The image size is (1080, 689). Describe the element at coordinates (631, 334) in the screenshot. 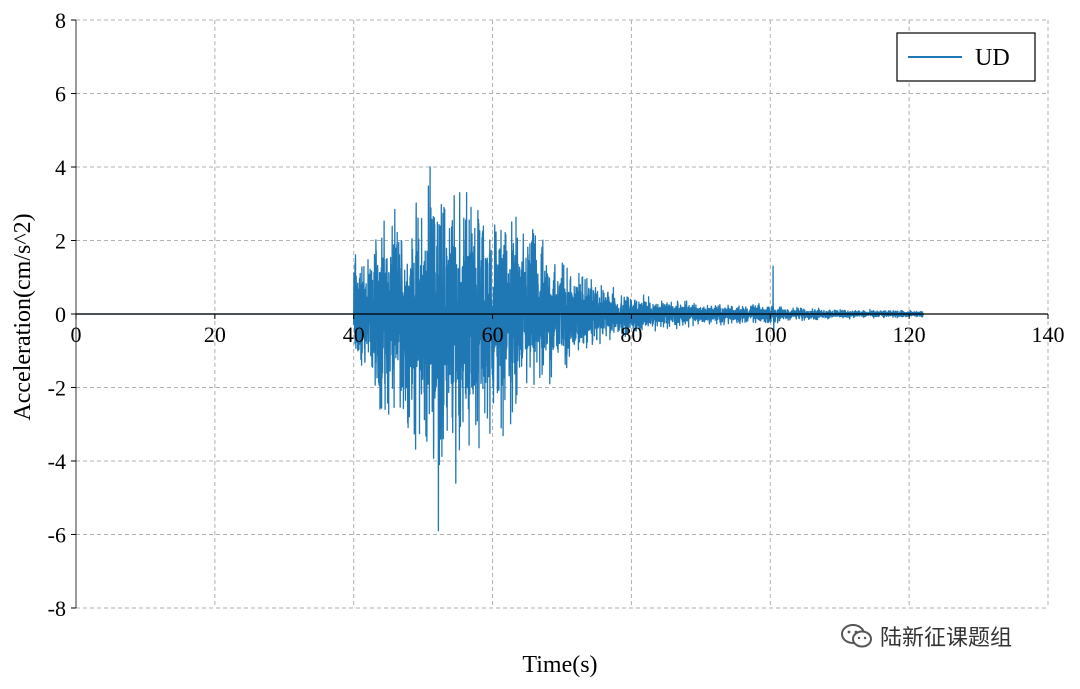

I see `x-tick-label: 80` at that location.